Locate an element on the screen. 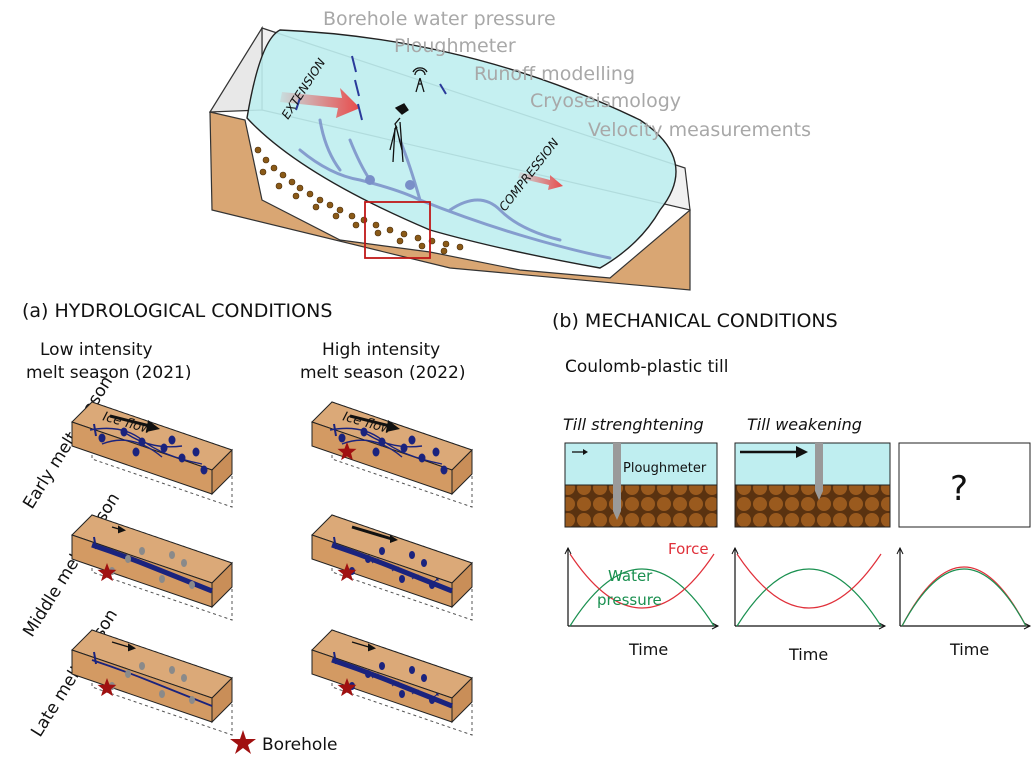 The height and width of the screenshot is (779, 1033). ploughmeter-label: Ploughmeter is located at coordinates (665, 468).